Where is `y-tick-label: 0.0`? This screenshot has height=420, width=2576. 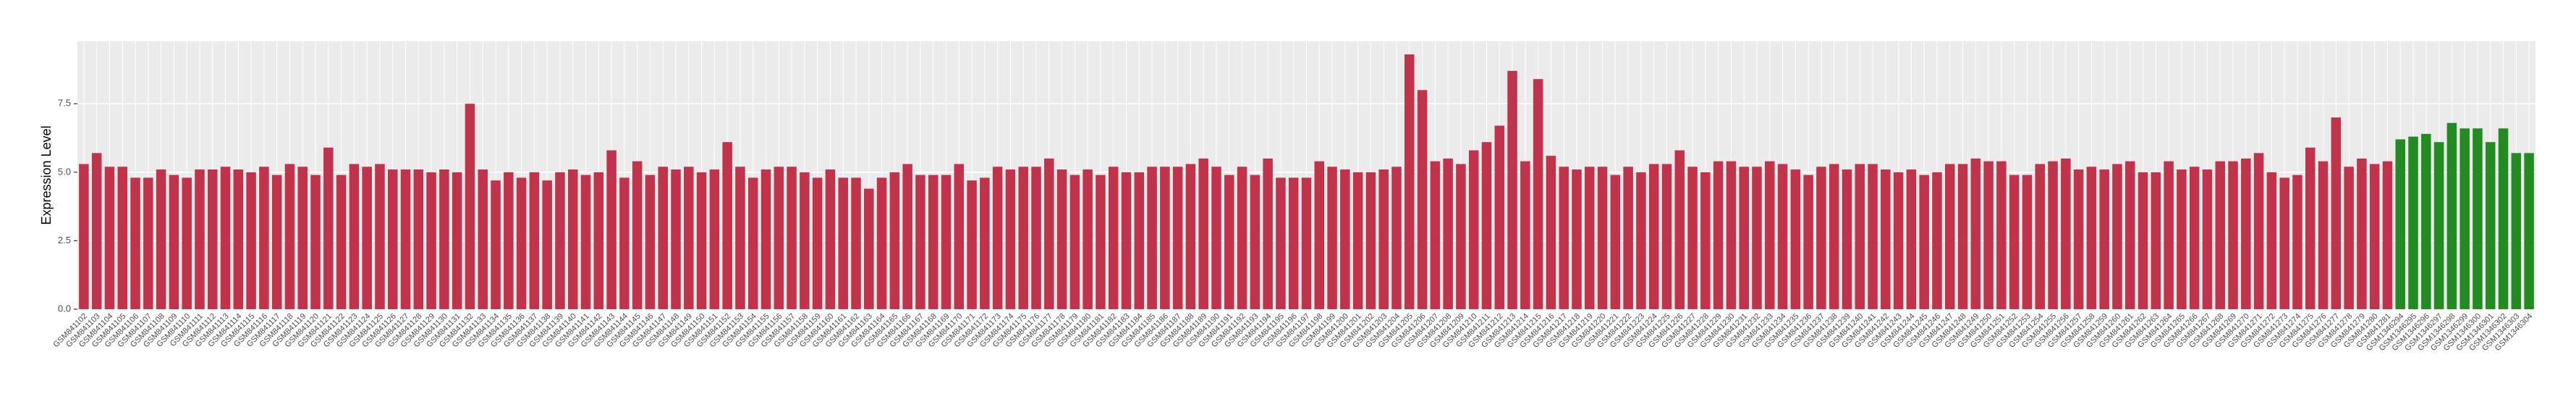
y-tick-label: 0.0 is located at coordinates (64, 308).